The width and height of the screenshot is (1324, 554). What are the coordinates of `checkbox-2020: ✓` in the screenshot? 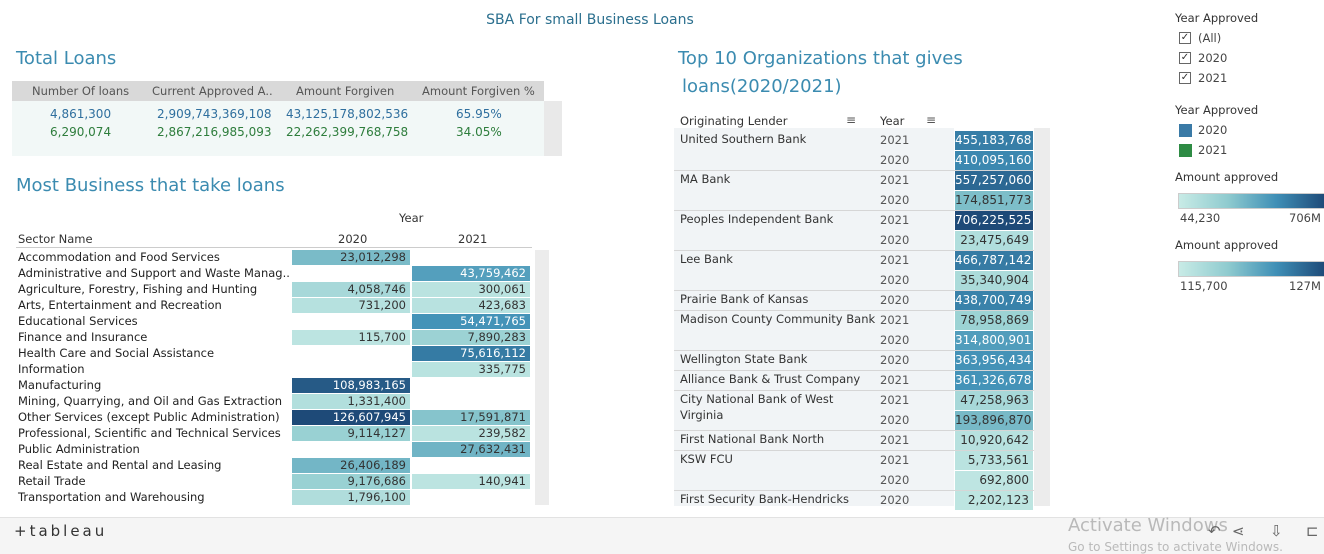 It's located at (1185, 58).